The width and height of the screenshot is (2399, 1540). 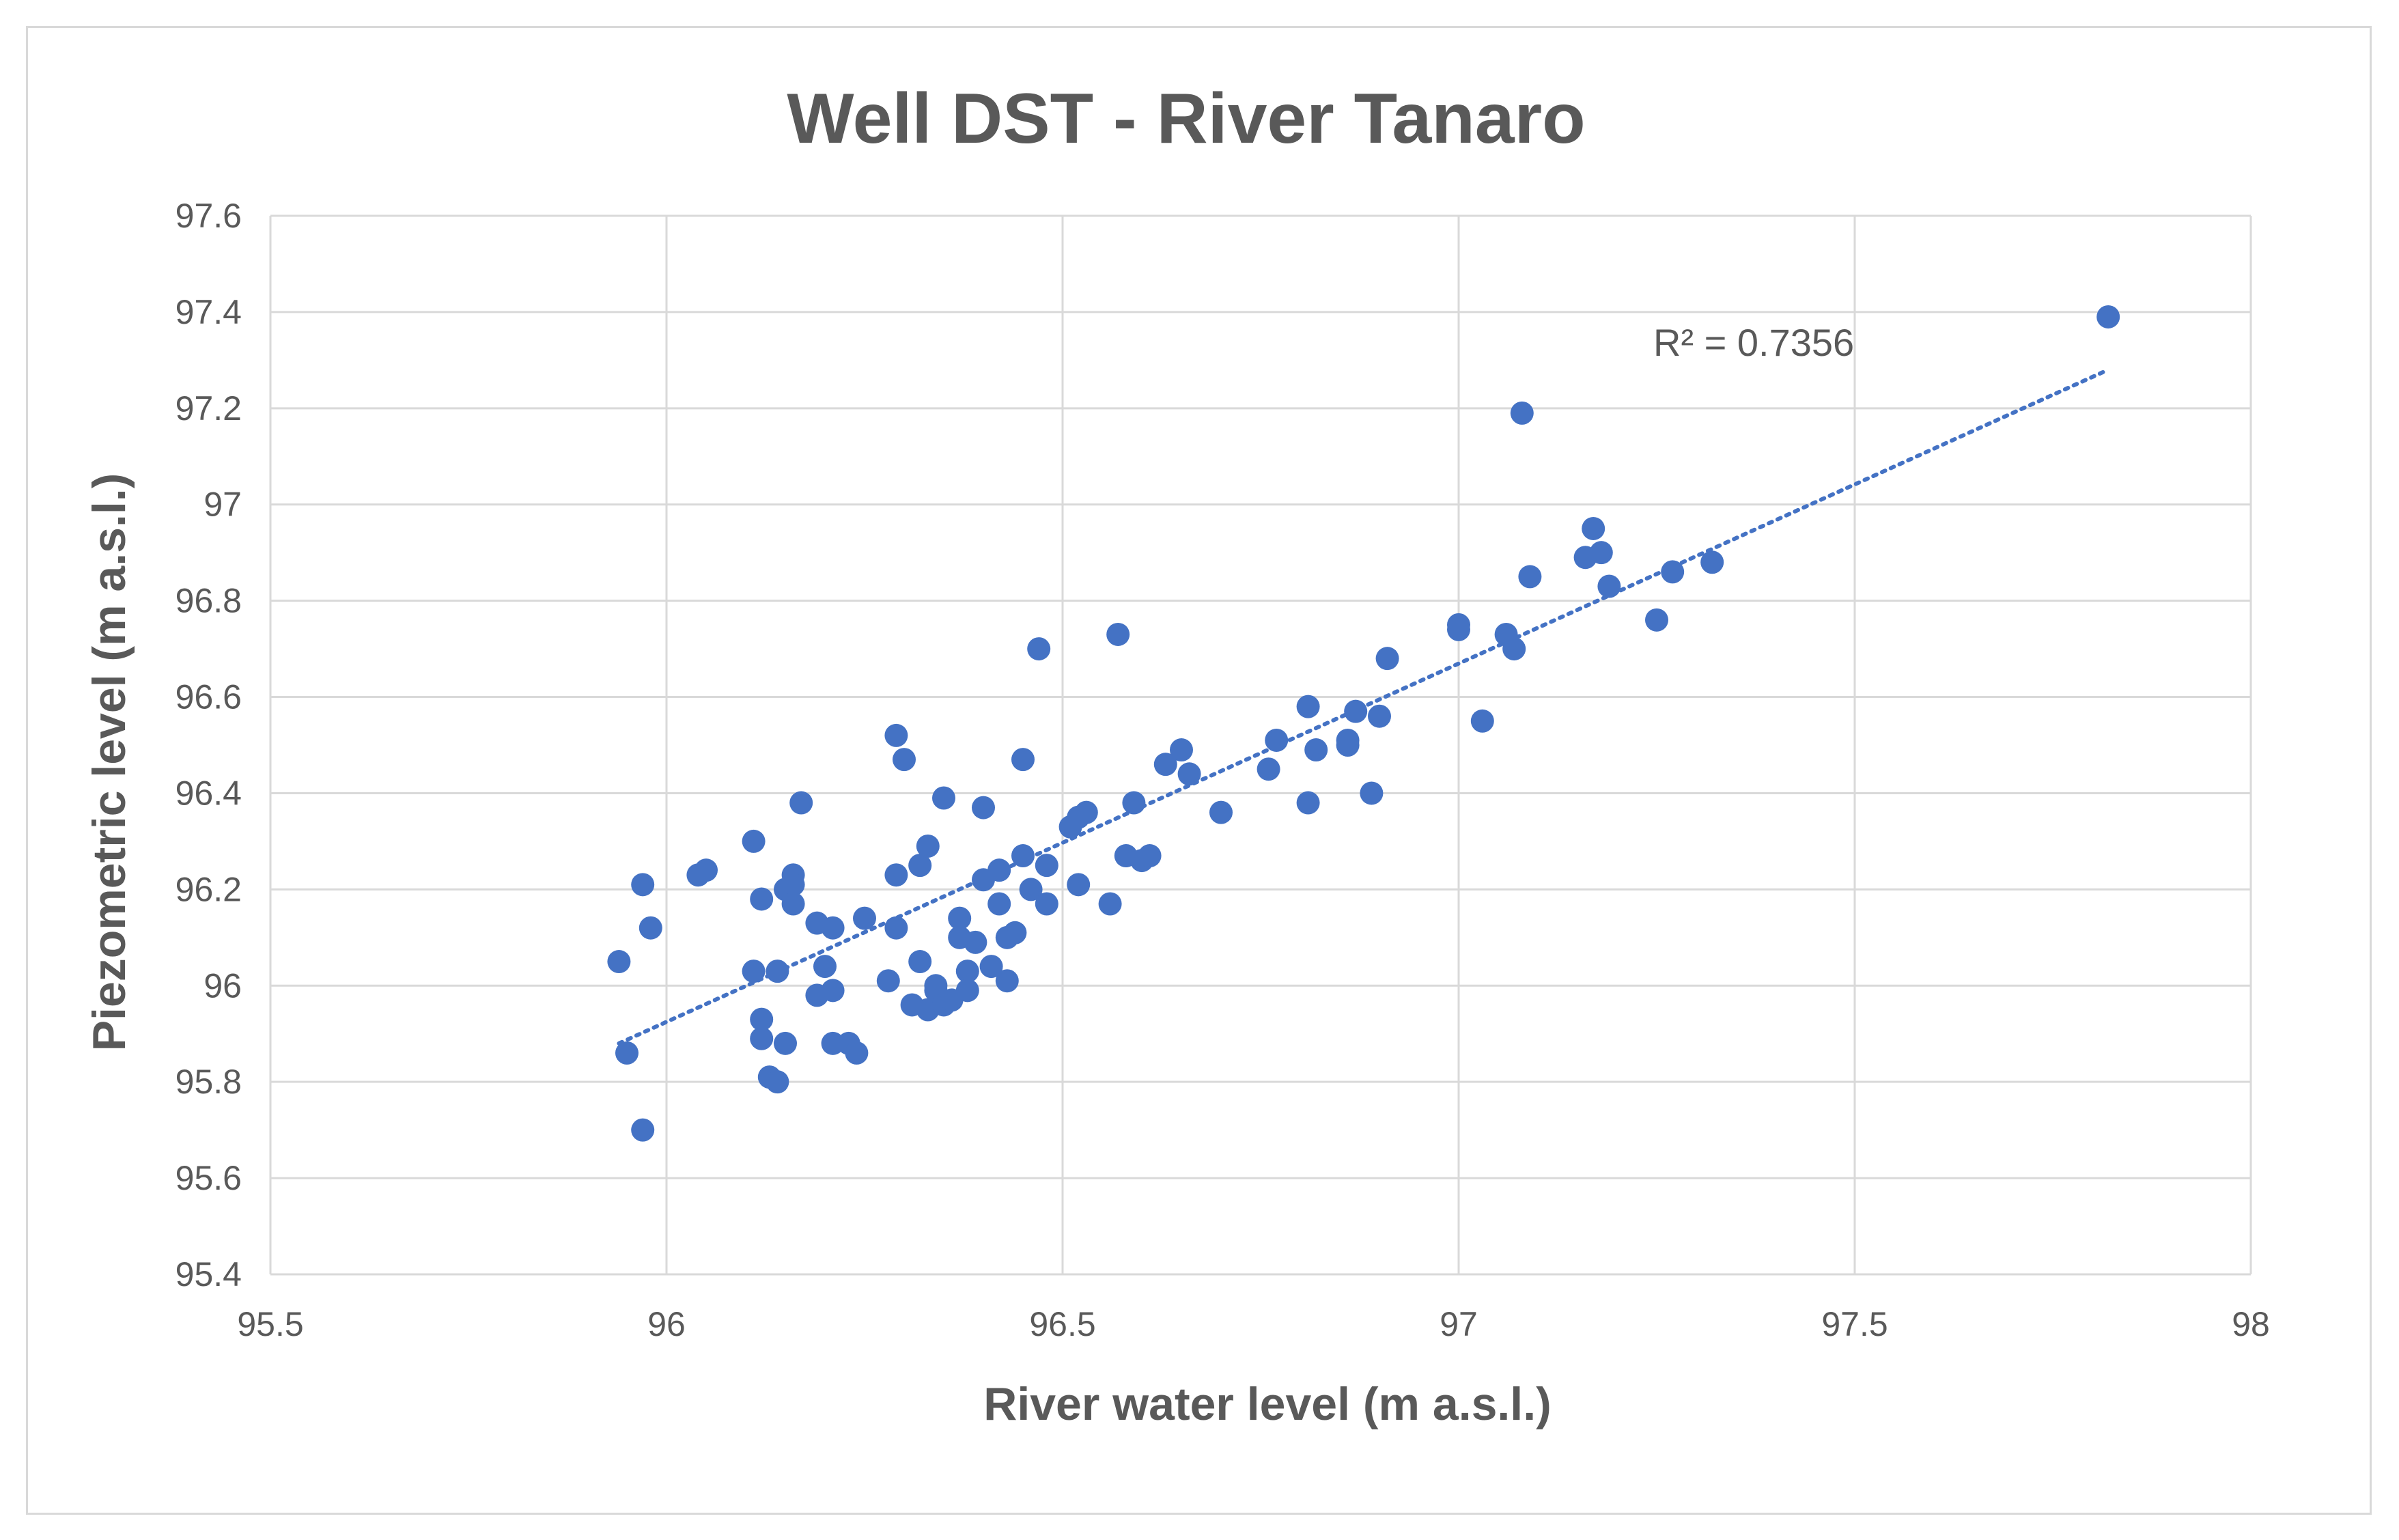 What do you see at coordinates (270, 1324) in the screenshot?
I see `x-tick-label: 95.5` at bounding box center [270, 1324].